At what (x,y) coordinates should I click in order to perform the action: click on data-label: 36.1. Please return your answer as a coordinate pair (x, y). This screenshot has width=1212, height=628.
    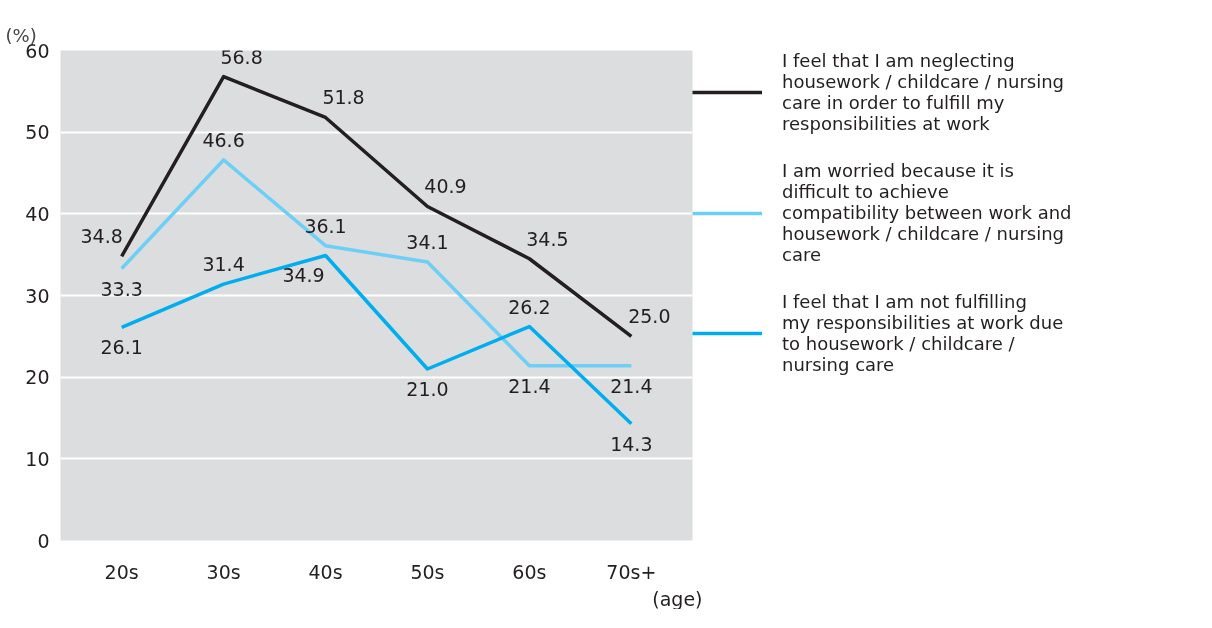
    Looking at the image, I should click on (325, 225).